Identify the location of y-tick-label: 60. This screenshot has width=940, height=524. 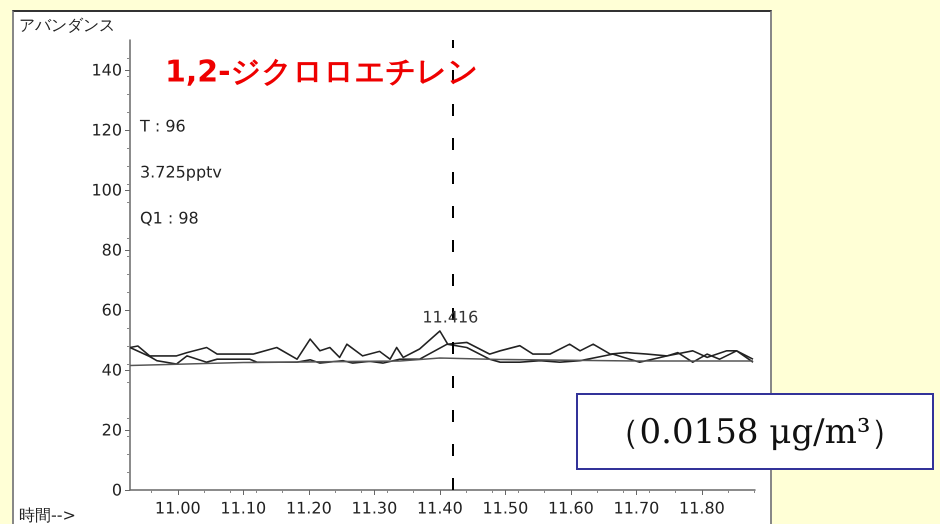
(112, 310).